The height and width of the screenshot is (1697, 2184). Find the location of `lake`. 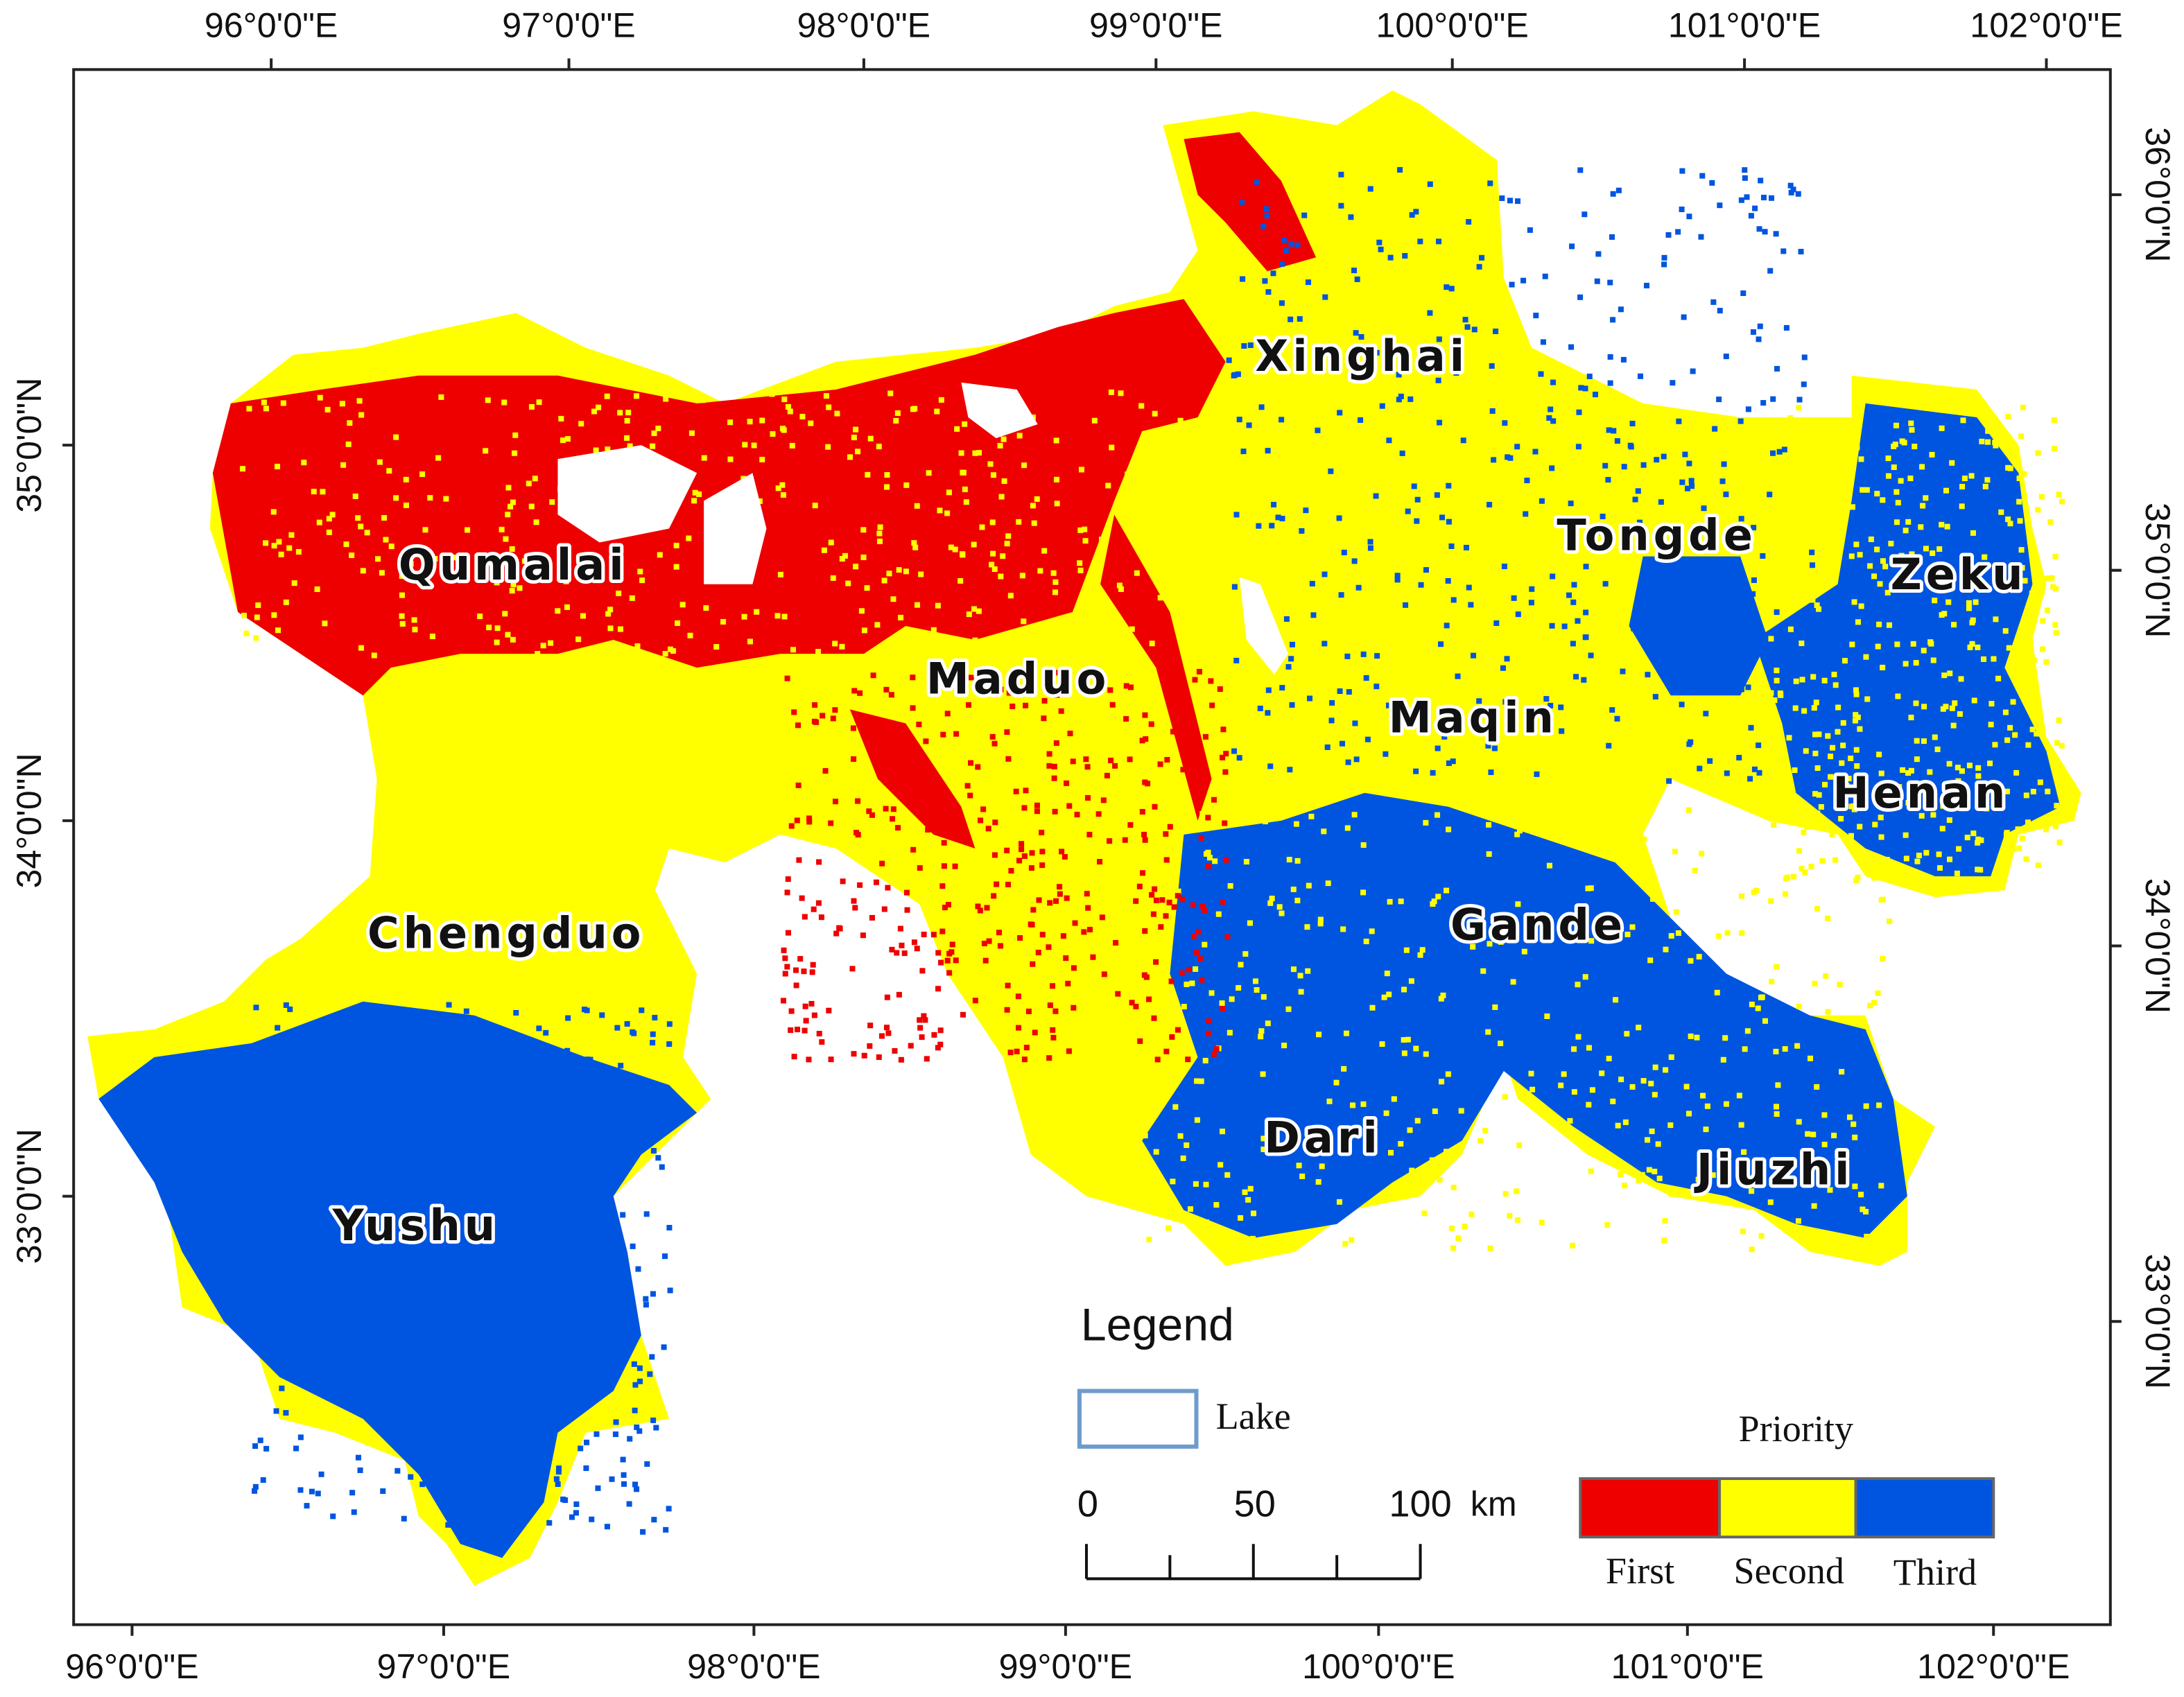

lake is located at coordinates (999, 410).